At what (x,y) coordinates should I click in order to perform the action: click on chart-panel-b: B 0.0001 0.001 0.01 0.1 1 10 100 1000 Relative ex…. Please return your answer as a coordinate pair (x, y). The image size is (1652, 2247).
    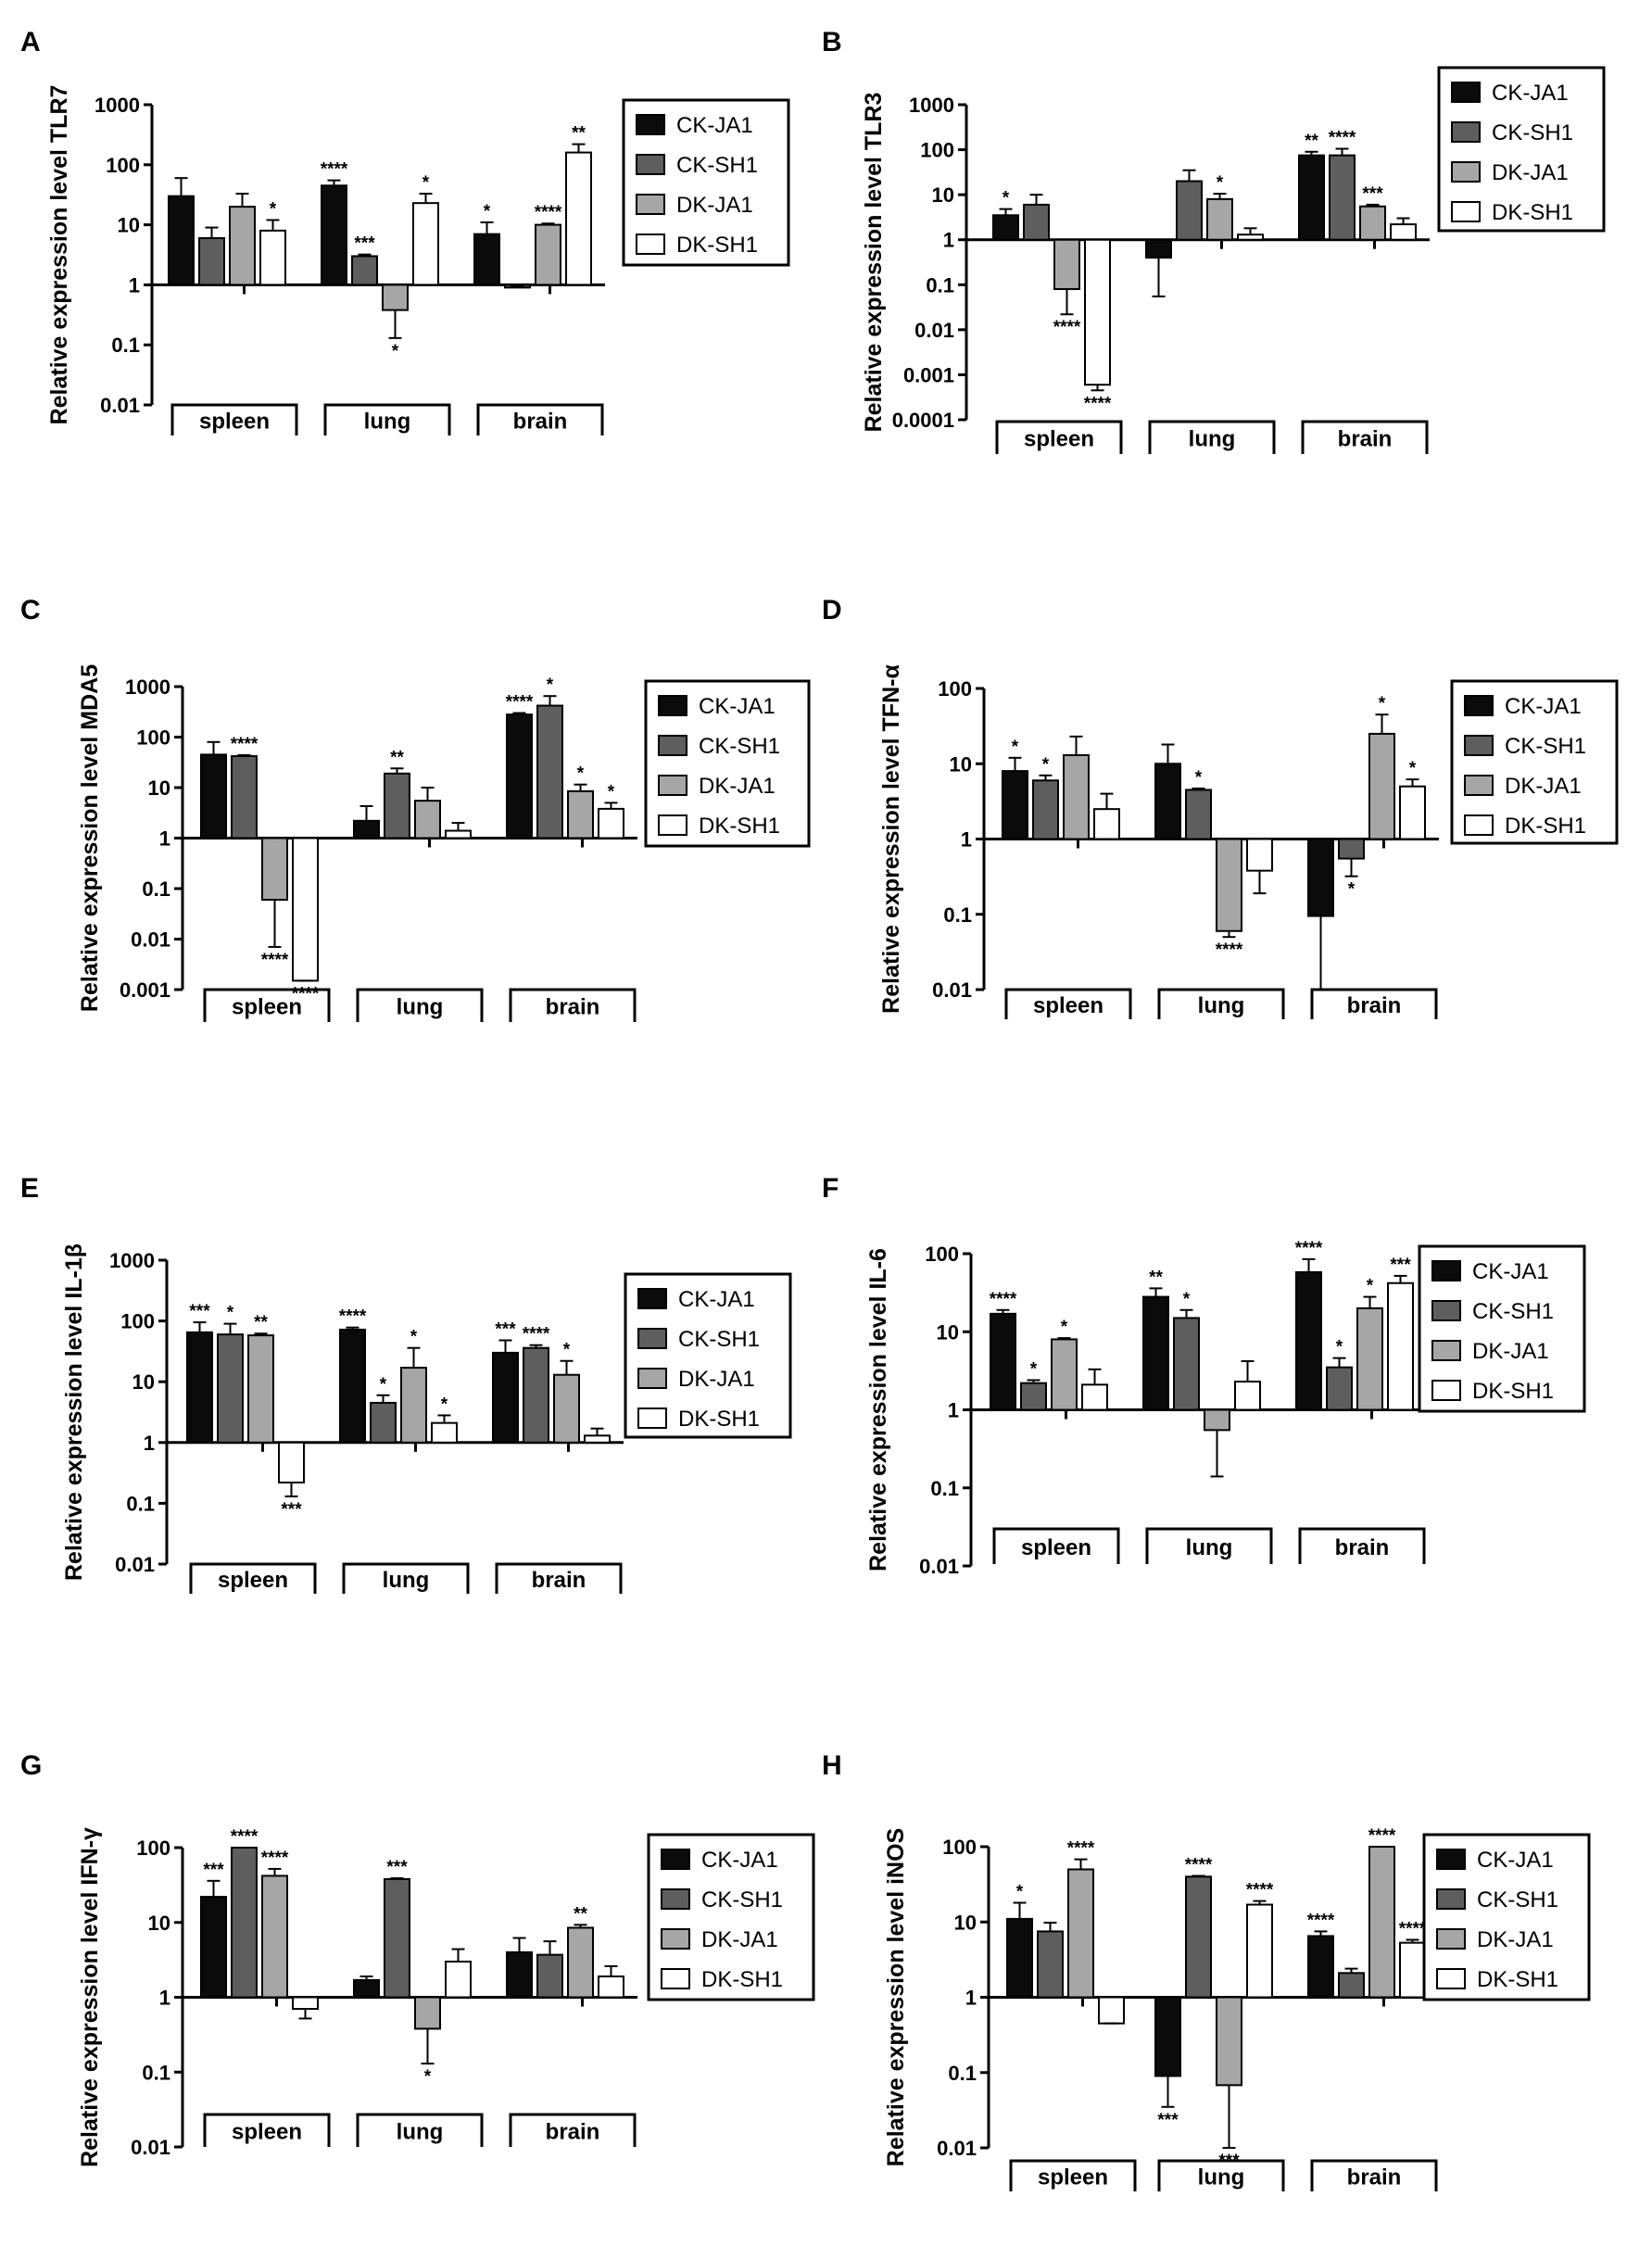
    Looking at the image, I should click on (1214, 240).